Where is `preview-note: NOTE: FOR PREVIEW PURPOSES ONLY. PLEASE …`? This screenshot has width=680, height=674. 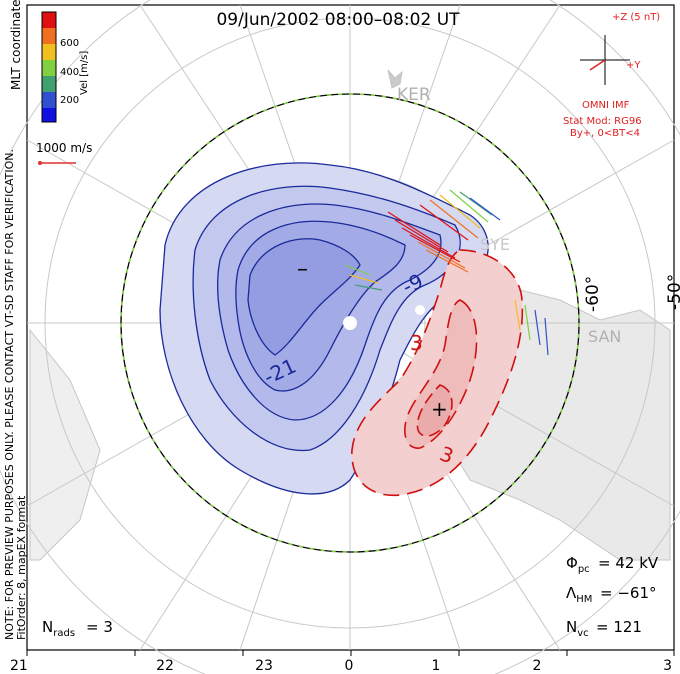
preview-note: NOTE: FOR PREVIEW PURPOSES ONLY. PLEASE … is located at coordinates (9, 394).